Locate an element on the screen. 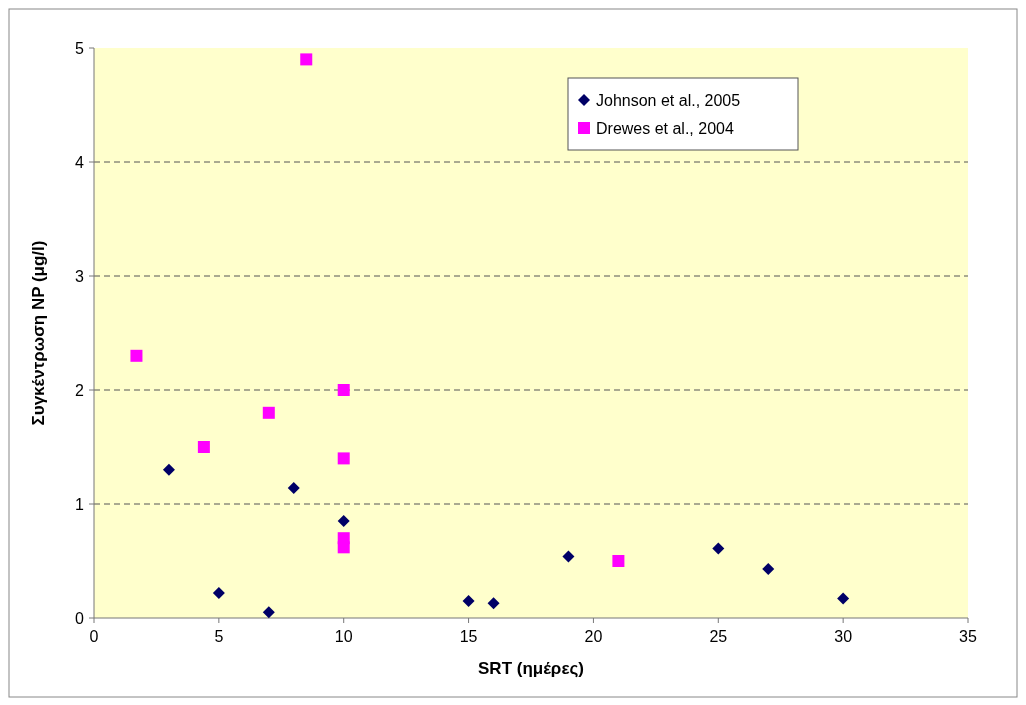 This screenshot has height=705, width=1026. y-tick-label: 2 is located at coordinates (80, 390).